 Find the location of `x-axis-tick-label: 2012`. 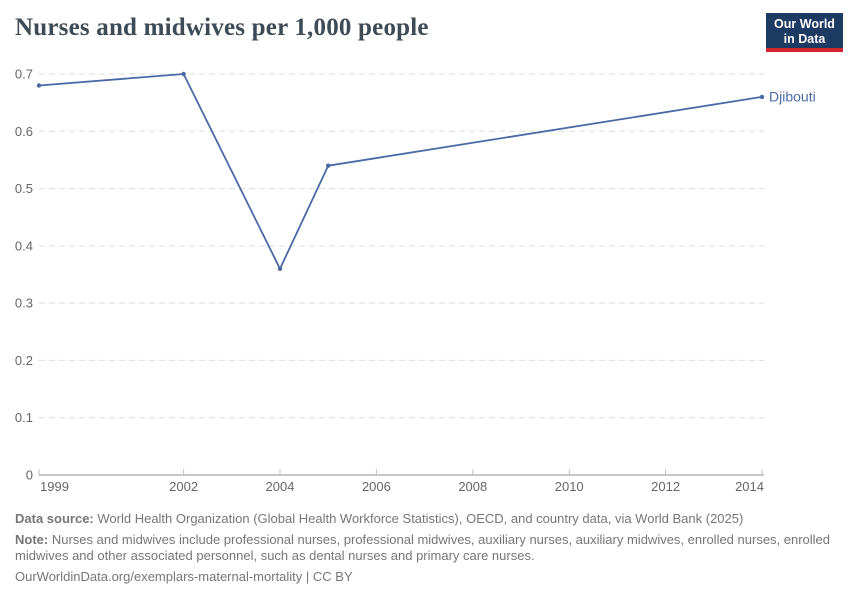

x-axis-tick-label: 2012 is located at coordinates (665, 486).